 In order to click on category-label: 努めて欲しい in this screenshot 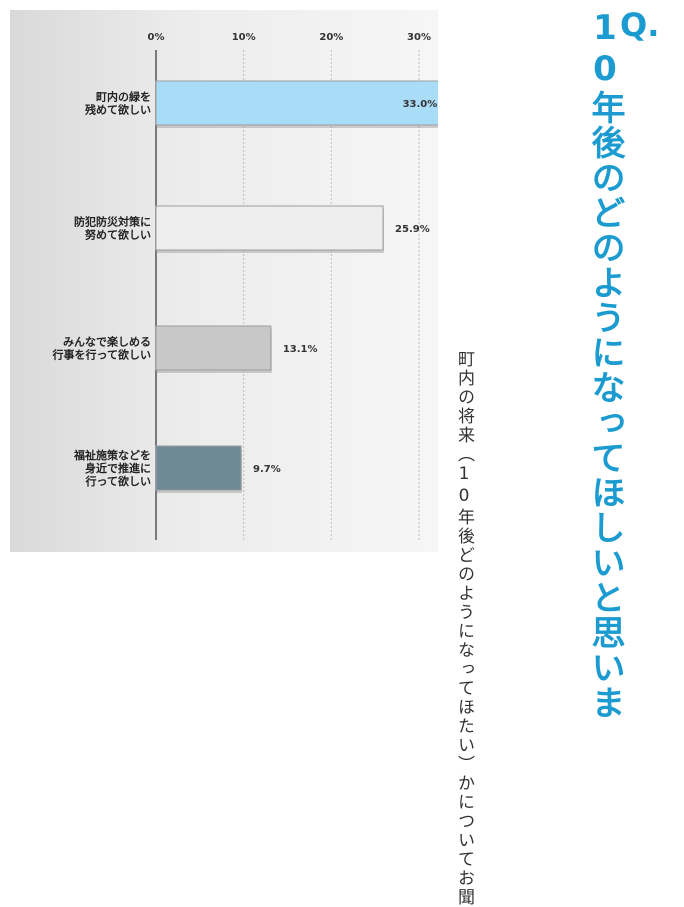, I will do `click(118, 235)`.